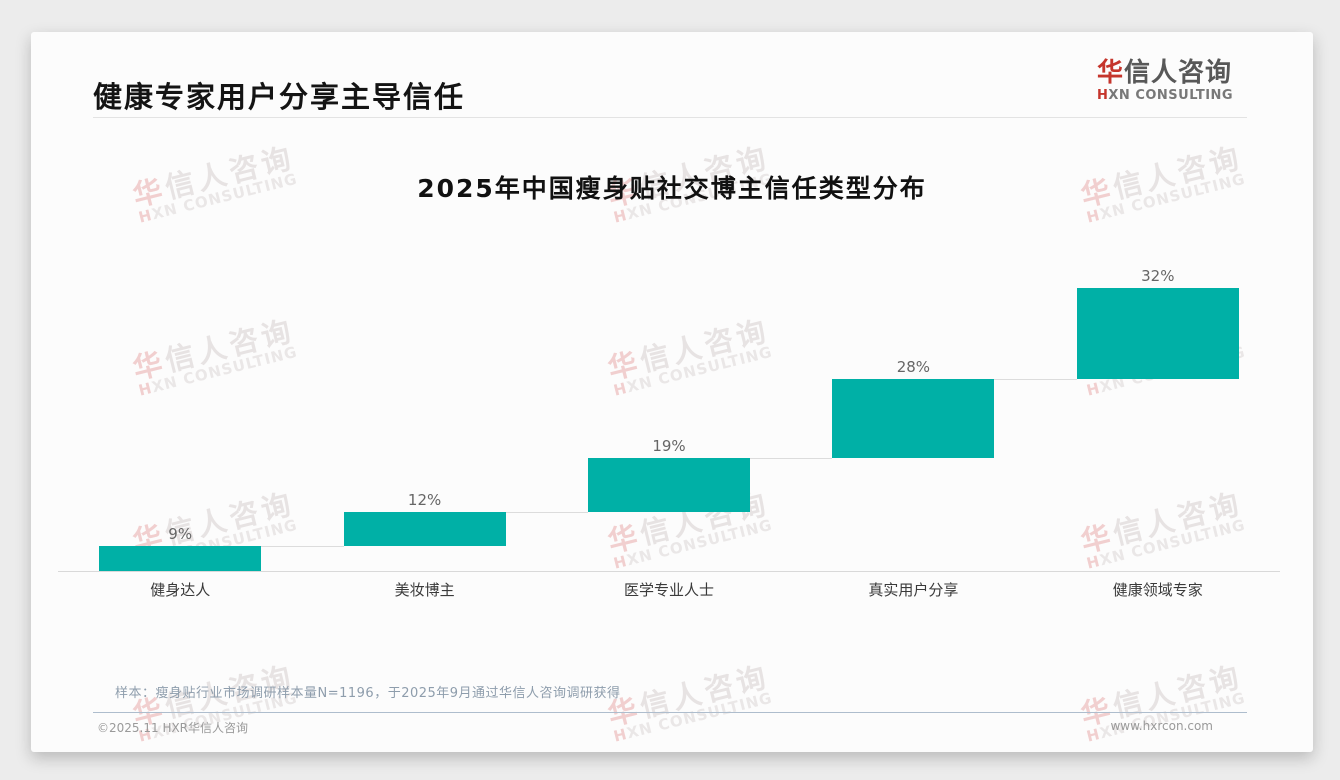 This screenshot has width=1340, height=780. I want to click on chart-title: 2025年中国瘦身贴社交博主信任类型分布, so click(672, 188).